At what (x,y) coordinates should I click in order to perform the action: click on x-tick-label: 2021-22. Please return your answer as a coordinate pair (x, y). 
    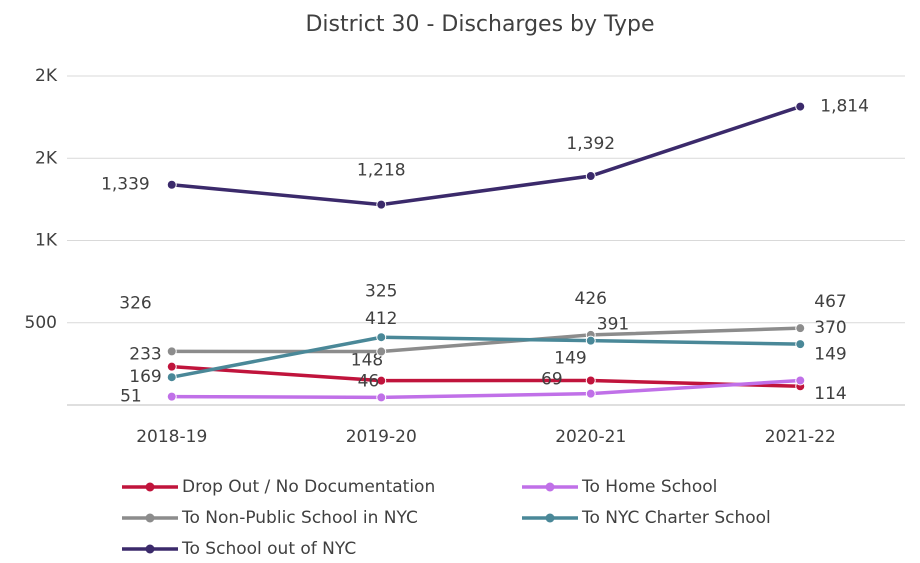
    Looking at the image, I should click on (800, 437).